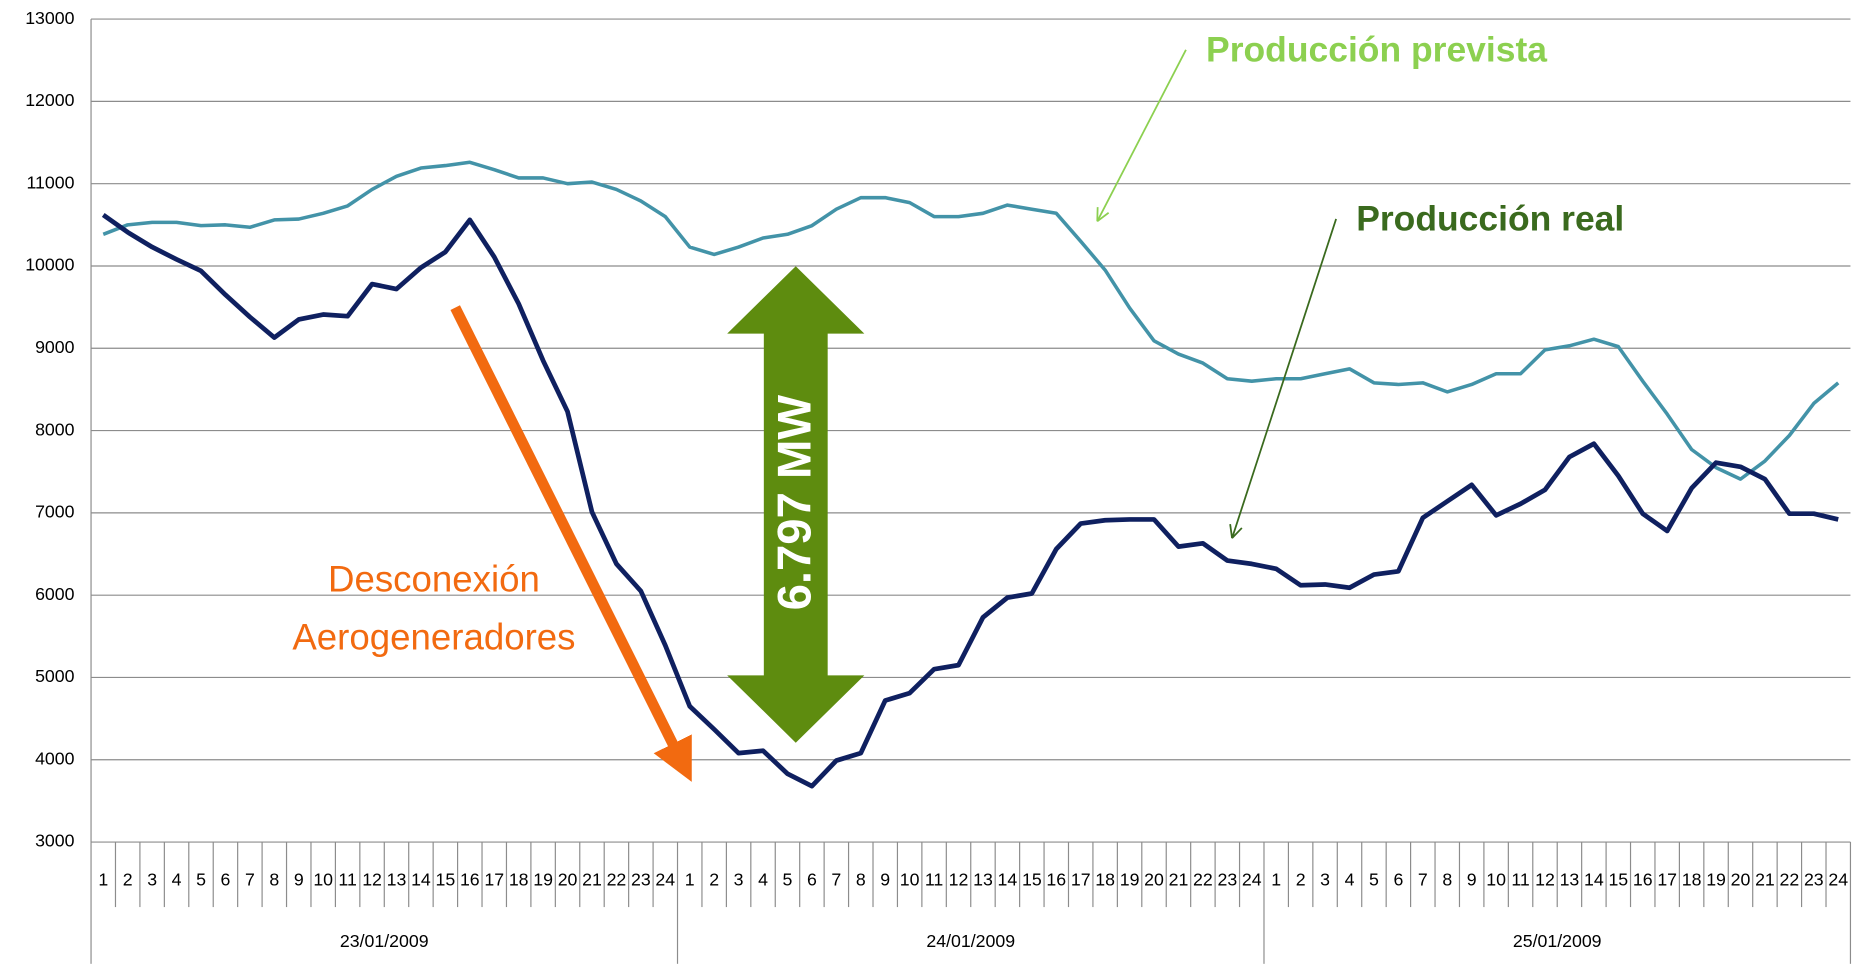 This screenshot has height=969, width=1854. What do you see at coordinates (55, 347) in the screenshot?
I see `y-tick-label: 9000` at bounding box center [55, 347].